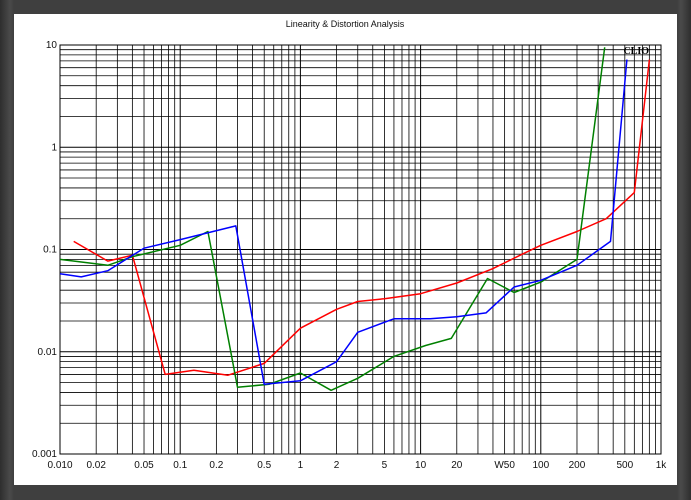  Describe the element at coordinates (540, 465) in the screenshot. I see `x-tick-label: 100` at that location.